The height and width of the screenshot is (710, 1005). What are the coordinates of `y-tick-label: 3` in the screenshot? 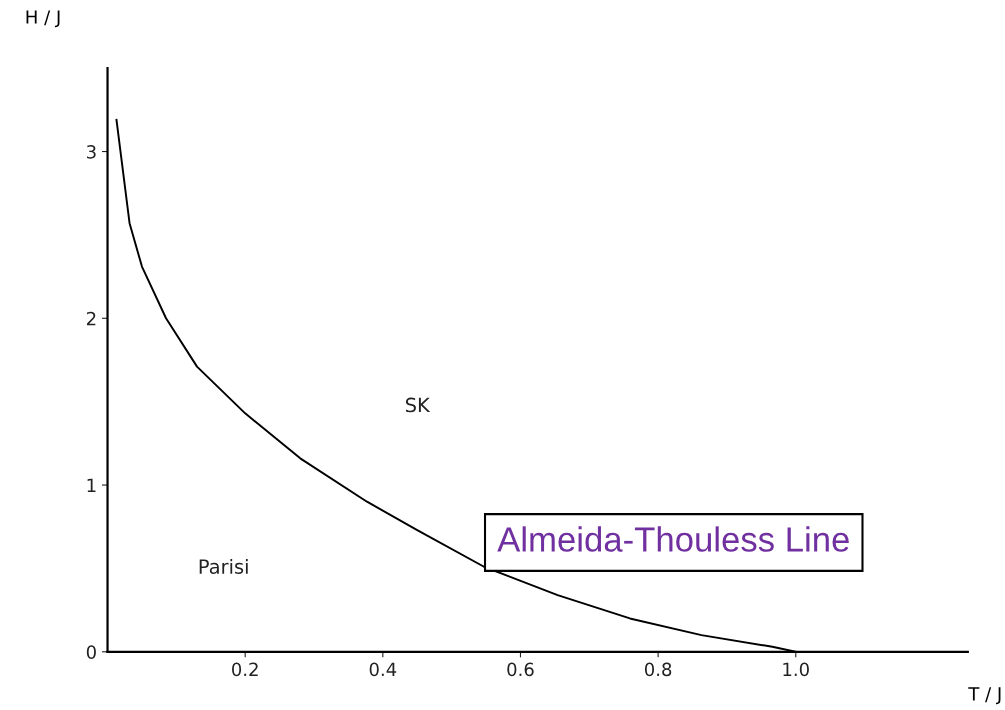 It's located at (91, 151).